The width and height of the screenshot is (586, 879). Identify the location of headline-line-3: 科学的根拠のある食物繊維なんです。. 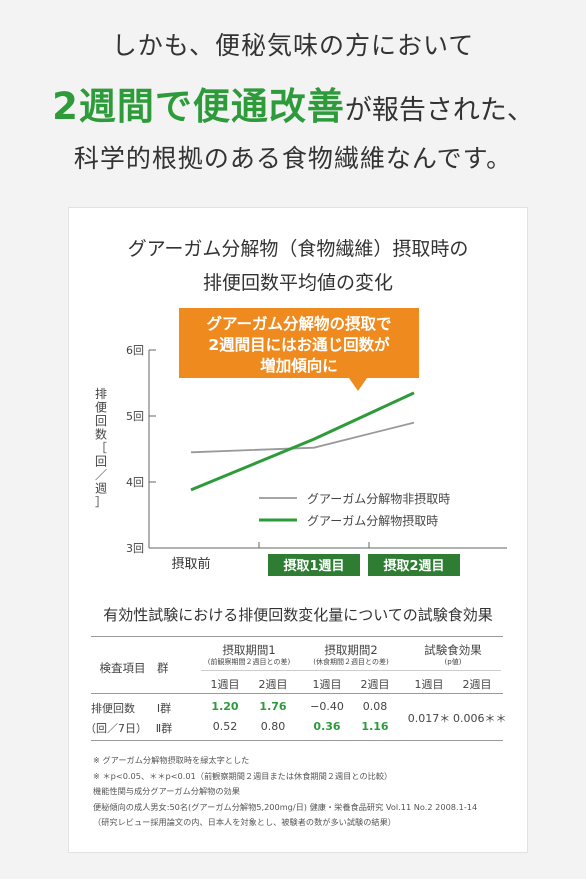
(293, 158).